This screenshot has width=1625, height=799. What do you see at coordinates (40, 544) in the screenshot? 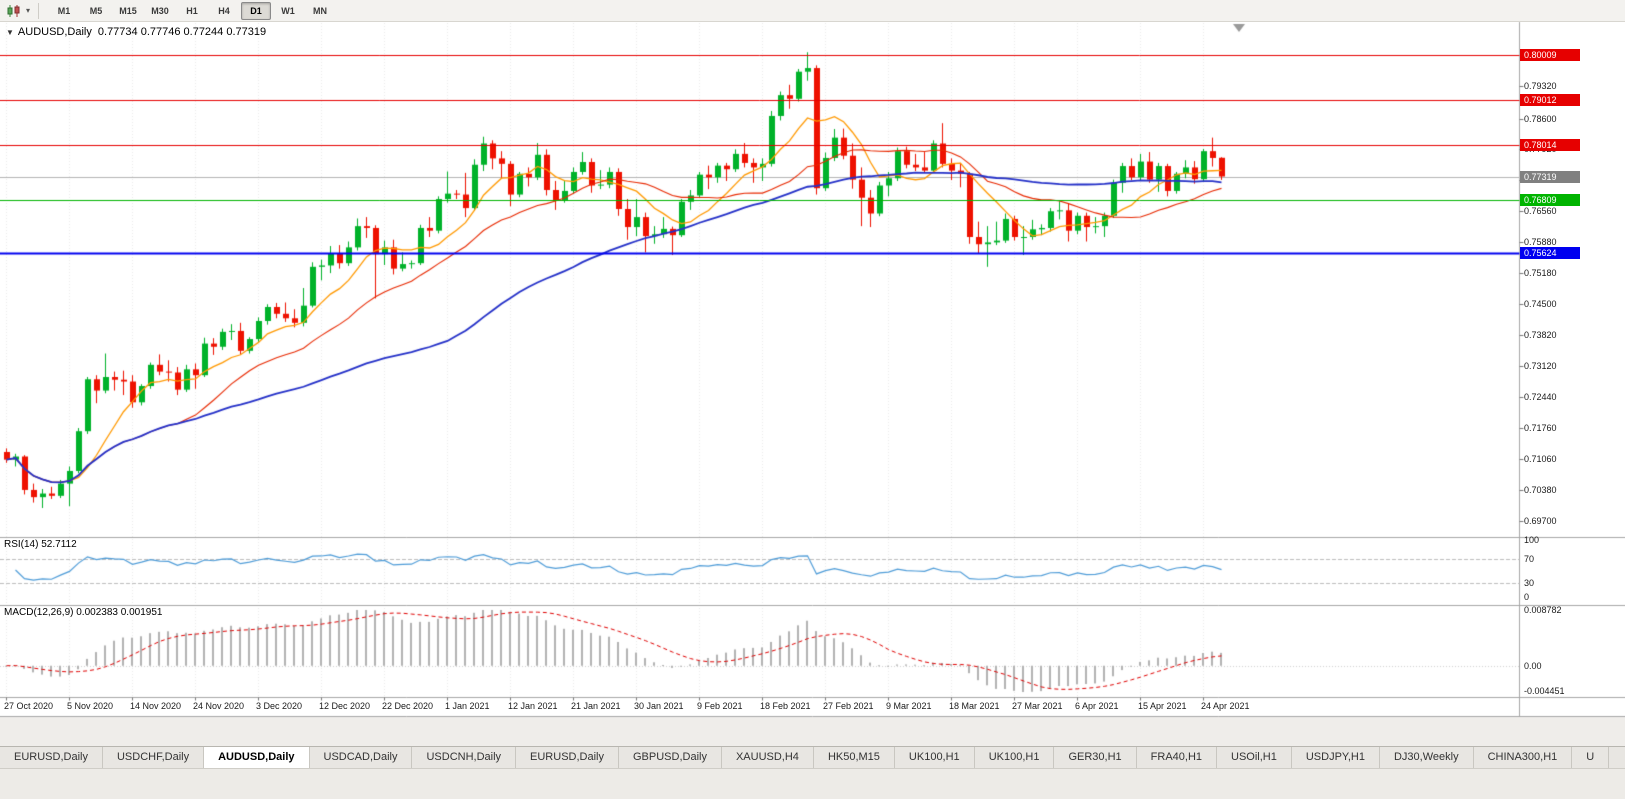
I see `rsi-panel-label: RSI(14) 52.7112` at bounding box center [40, 544].